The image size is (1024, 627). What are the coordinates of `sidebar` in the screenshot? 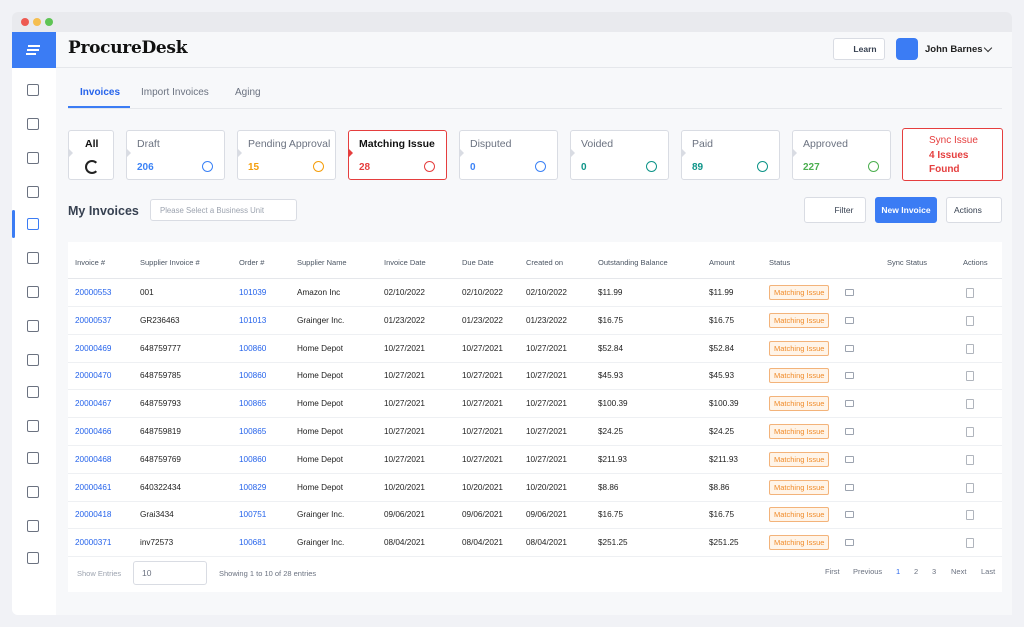 It's located at (34, 323).